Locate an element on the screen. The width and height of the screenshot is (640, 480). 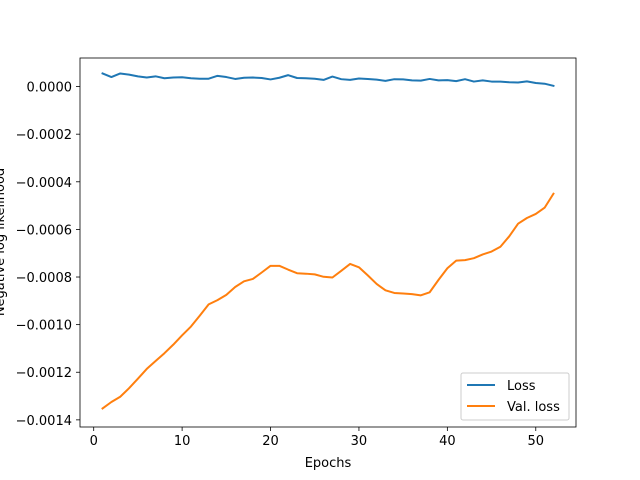
x-tick-label: 50 is located at coordinates (535, 441).